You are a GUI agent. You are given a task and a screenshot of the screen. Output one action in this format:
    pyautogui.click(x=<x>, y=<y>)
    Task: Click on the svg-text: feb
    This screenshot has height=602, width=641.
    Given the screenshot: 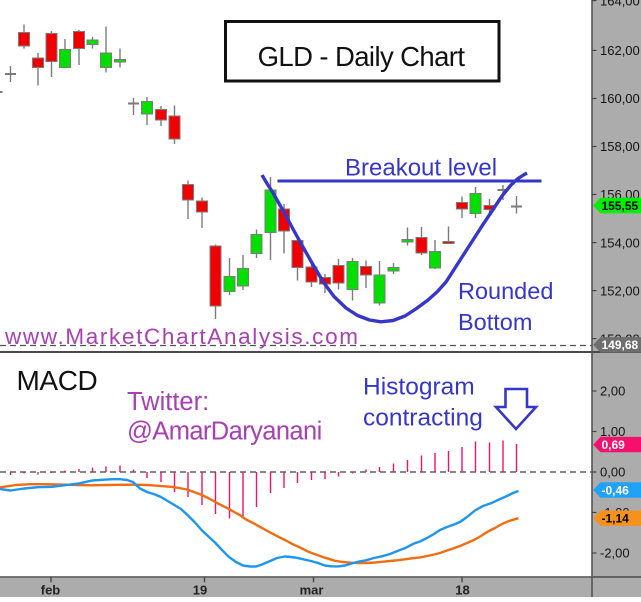 What is the action you would take?
    pyautogui.click(x=51, y=590)
    